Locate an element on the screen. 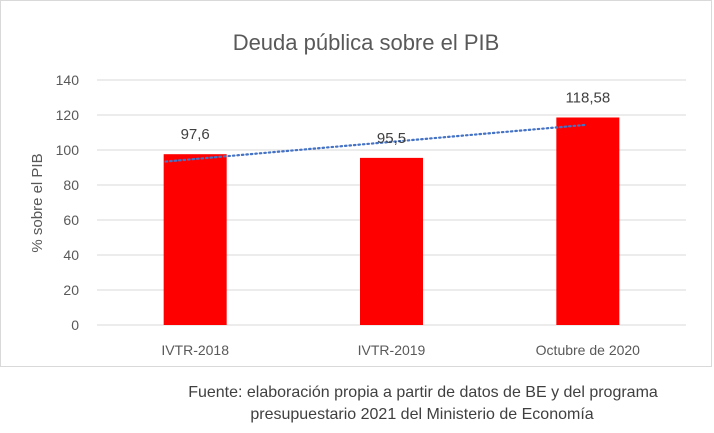 Image resolution: width=714 pixels, height=433 pixels. x-tick-label: Octubre de 2020 is located at coordinates (588, 350).